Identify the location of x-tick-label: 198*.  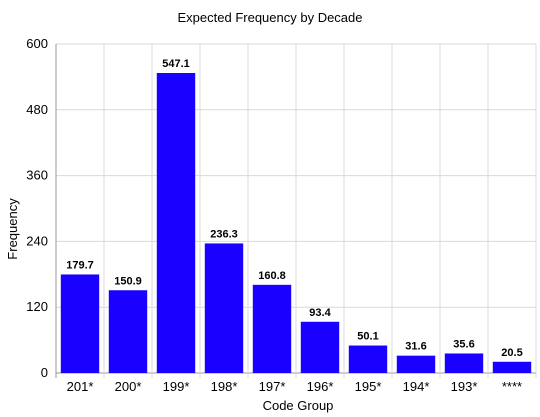
(224, 386).